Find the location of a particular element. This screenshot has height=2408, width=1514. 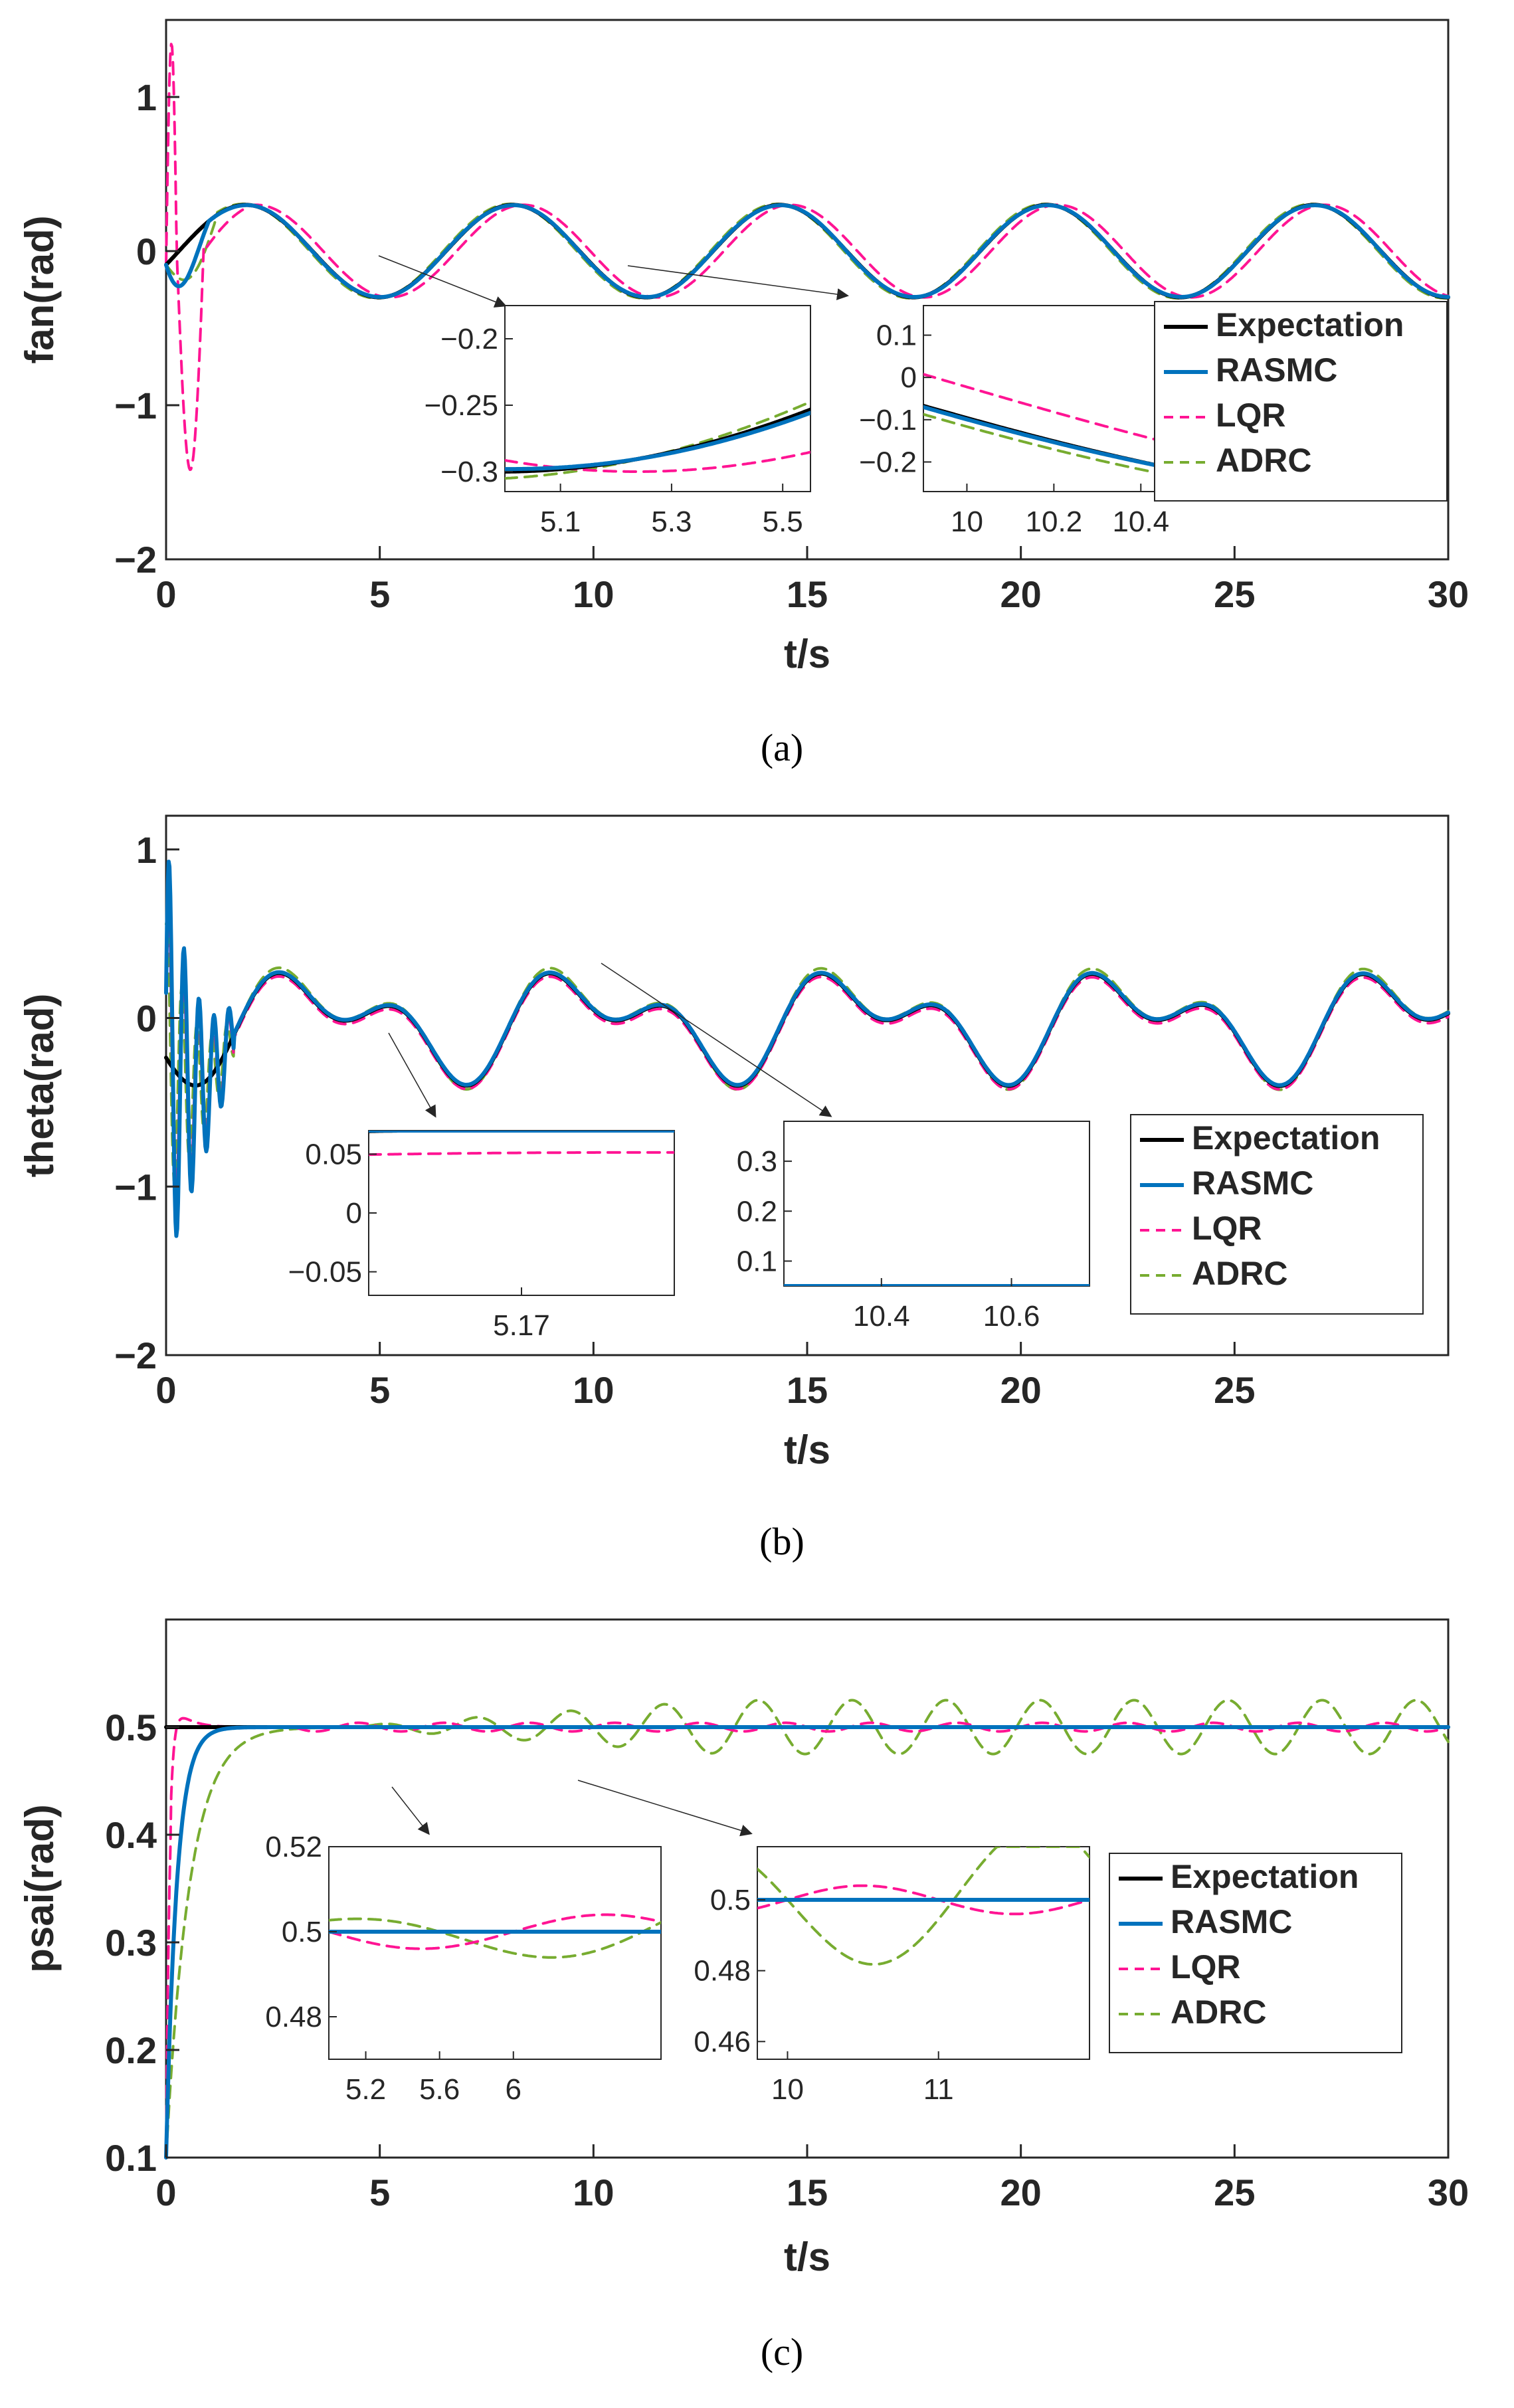

panel-a-ytick-label: 0 is located at coordinates (146, 251).